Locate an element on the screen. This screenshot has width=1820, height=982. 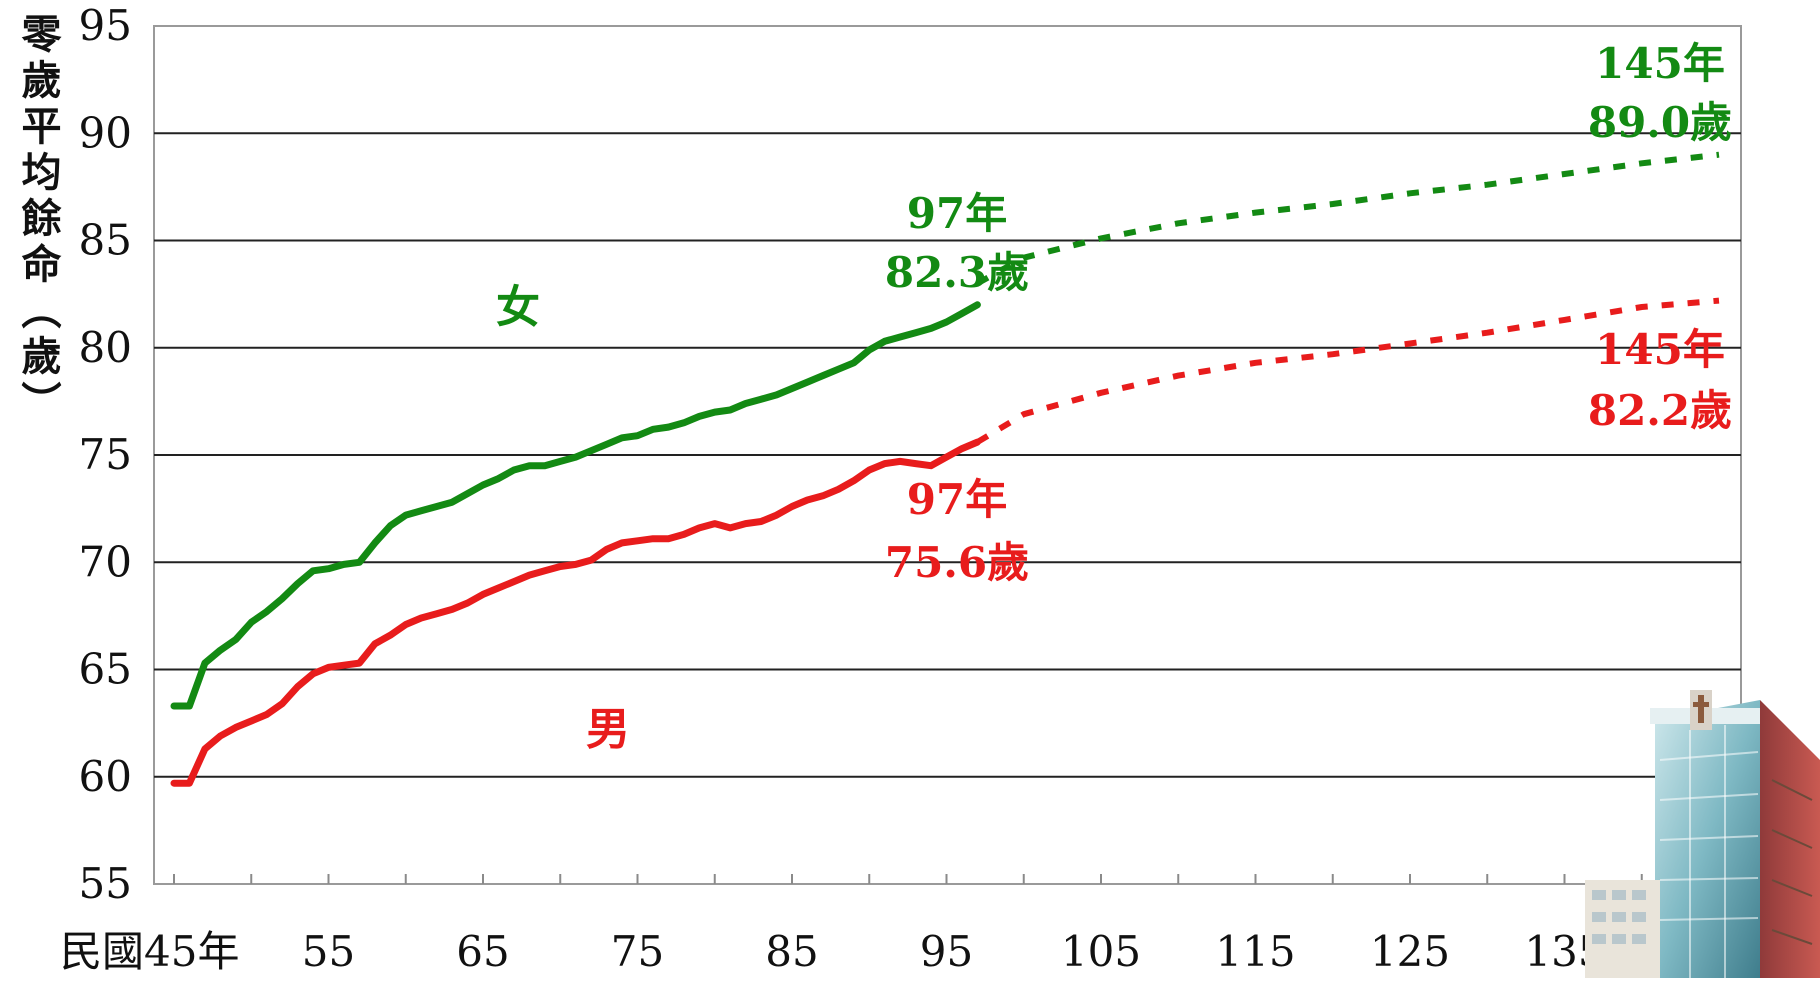
x-tick-label: 65 is located at coordinates (482, 951).